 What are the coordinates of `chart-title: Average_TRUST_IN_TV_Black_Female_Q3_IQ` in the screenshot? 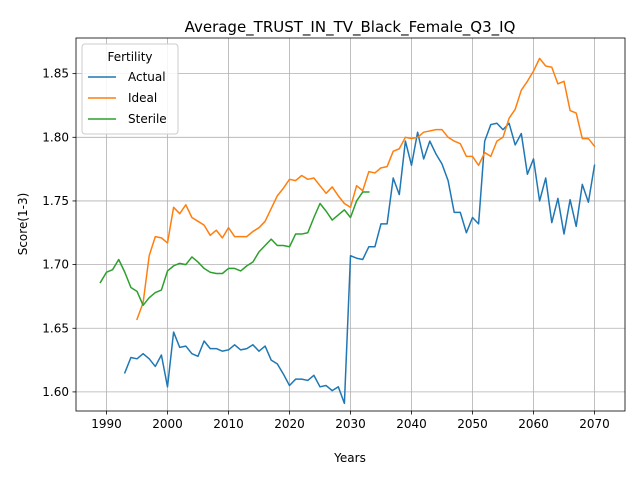 It's located at (350, 27).